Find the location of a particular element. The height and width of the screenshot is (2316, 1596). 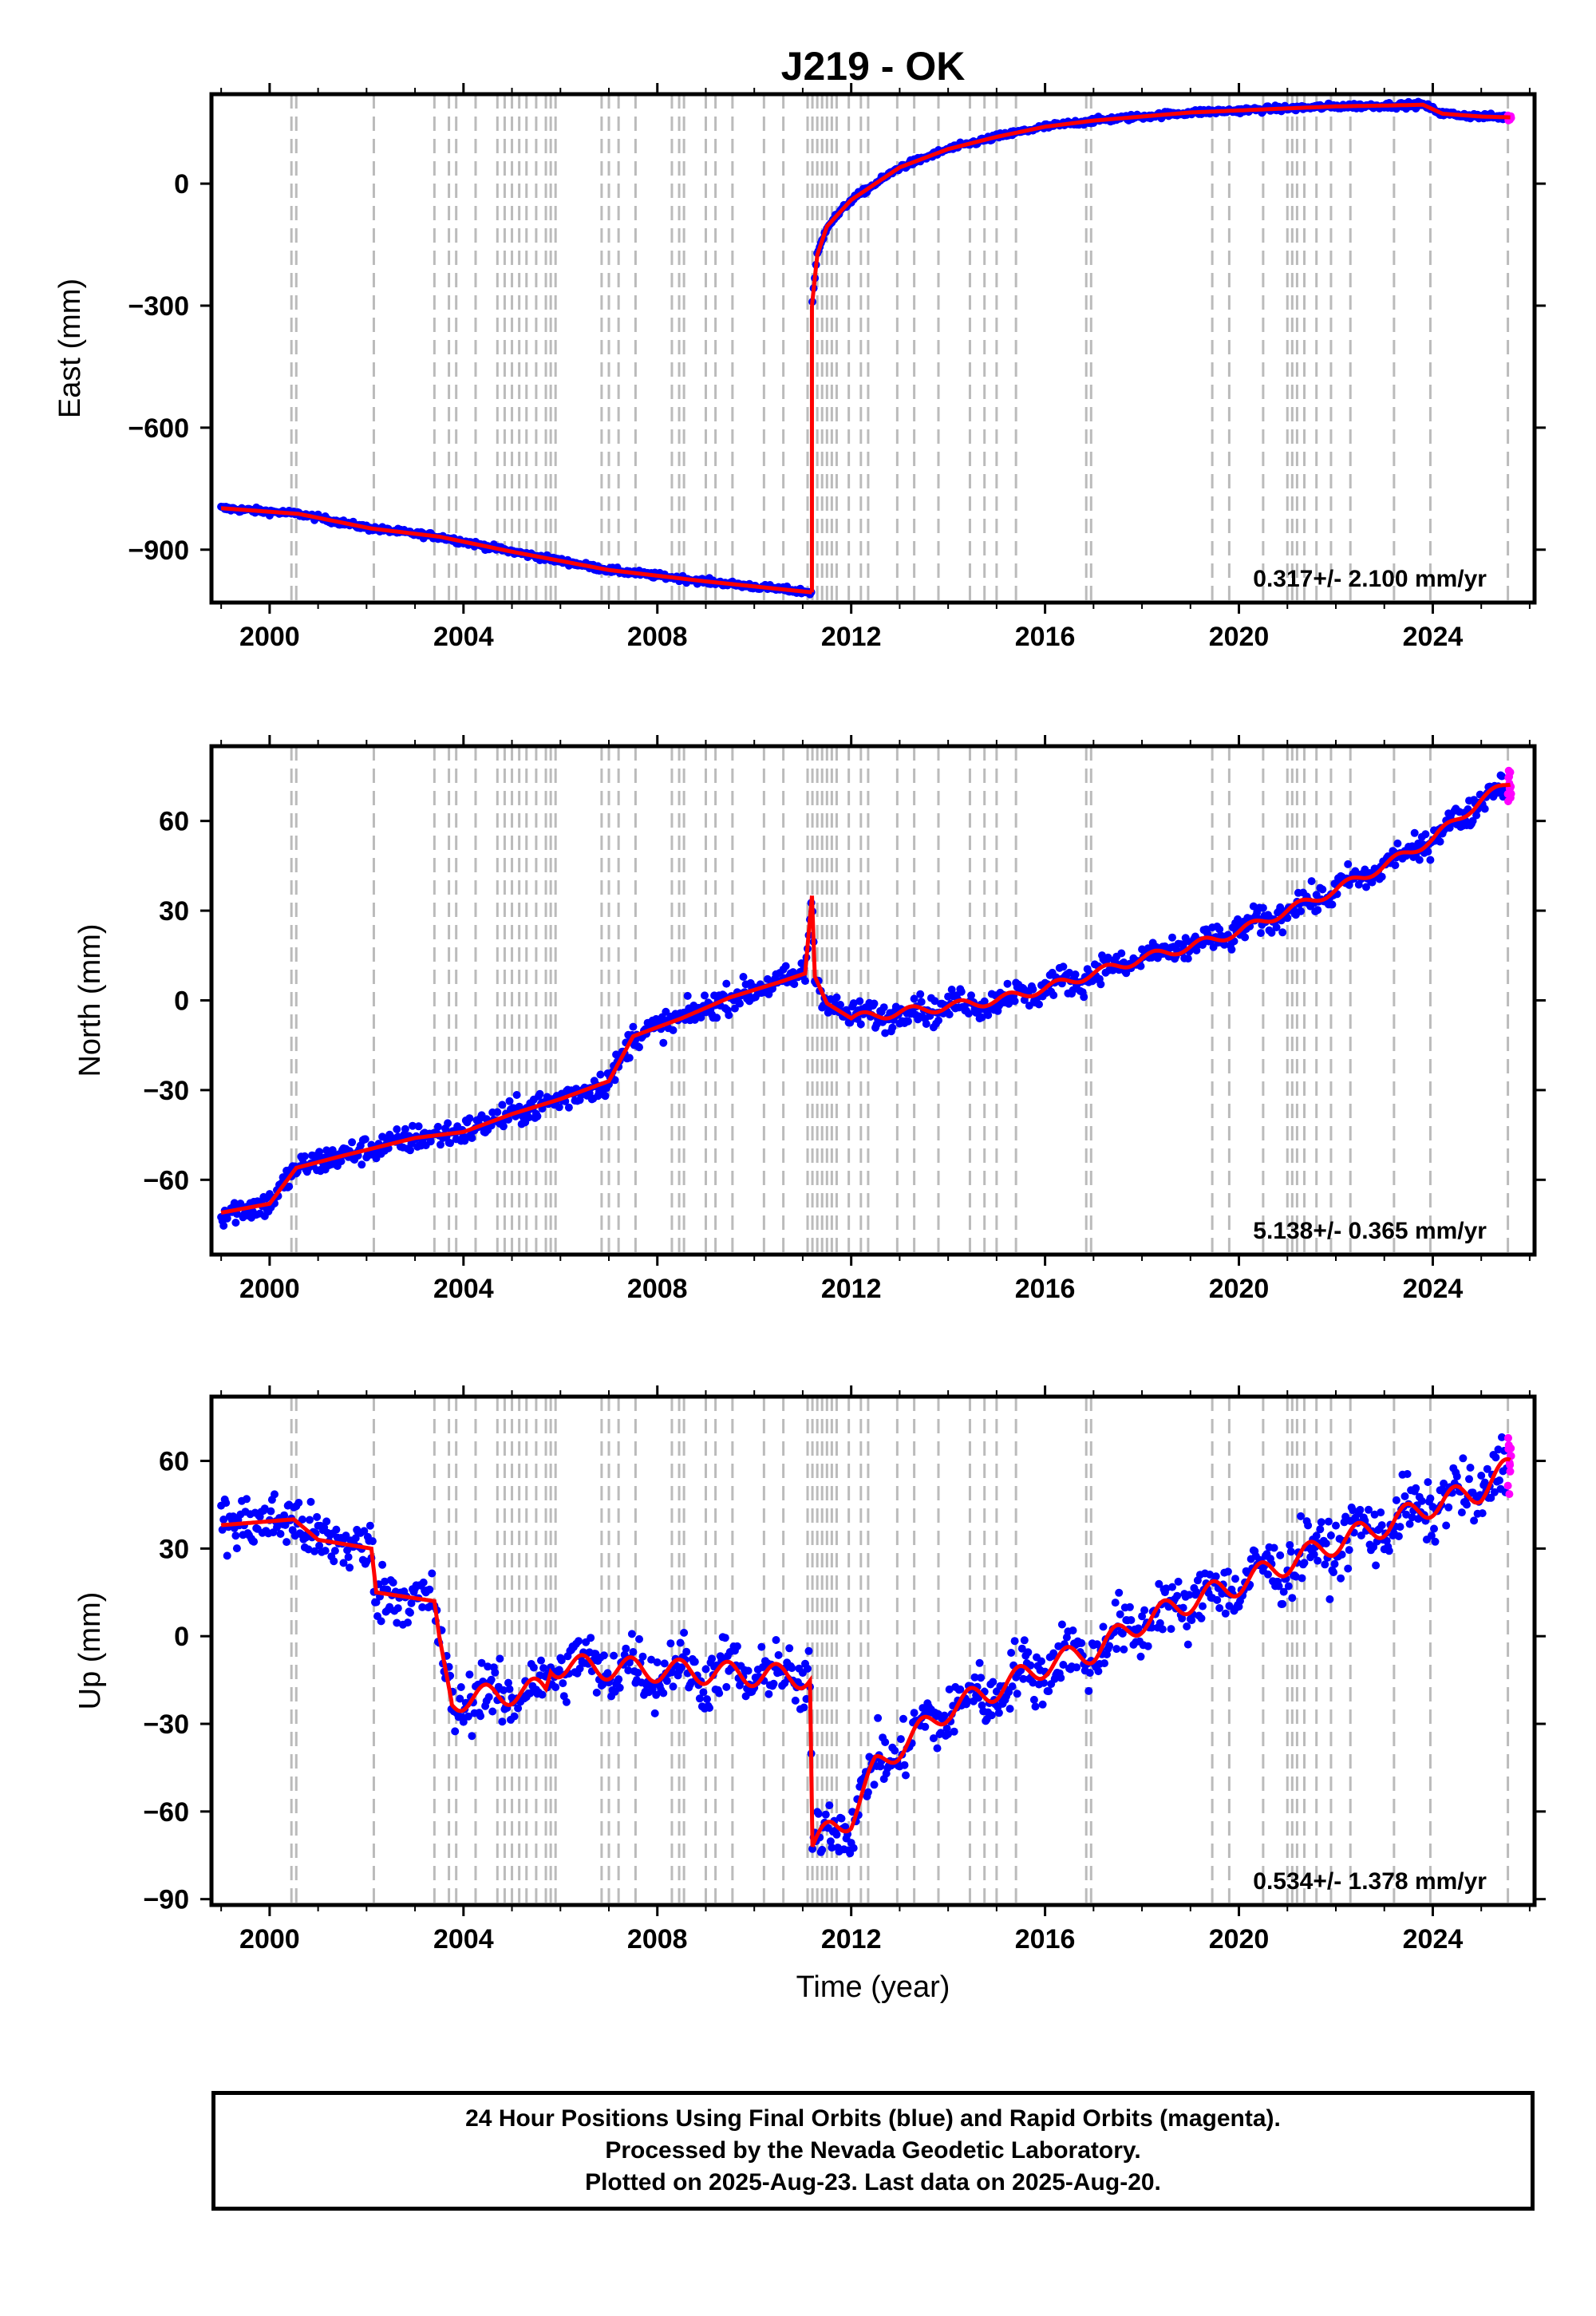

y-tick-label: 30 is located at coordinates (174, 911).